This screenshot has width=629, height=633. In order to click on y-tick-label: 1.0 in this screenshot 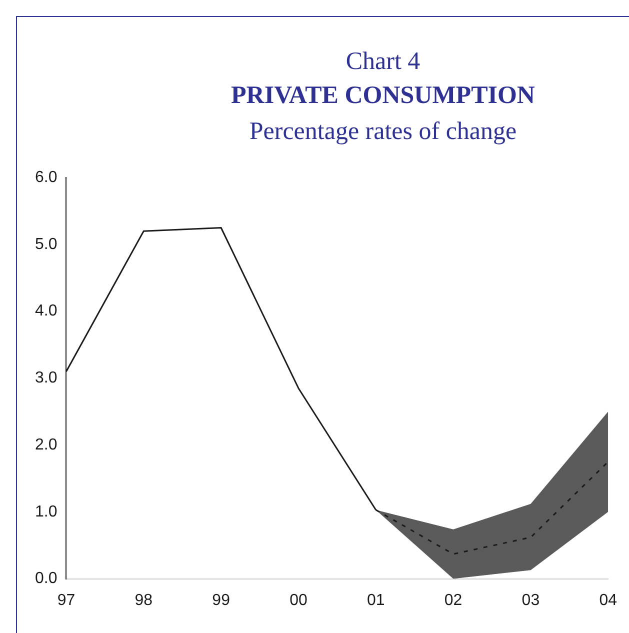, I will do `click(46, 511)`.